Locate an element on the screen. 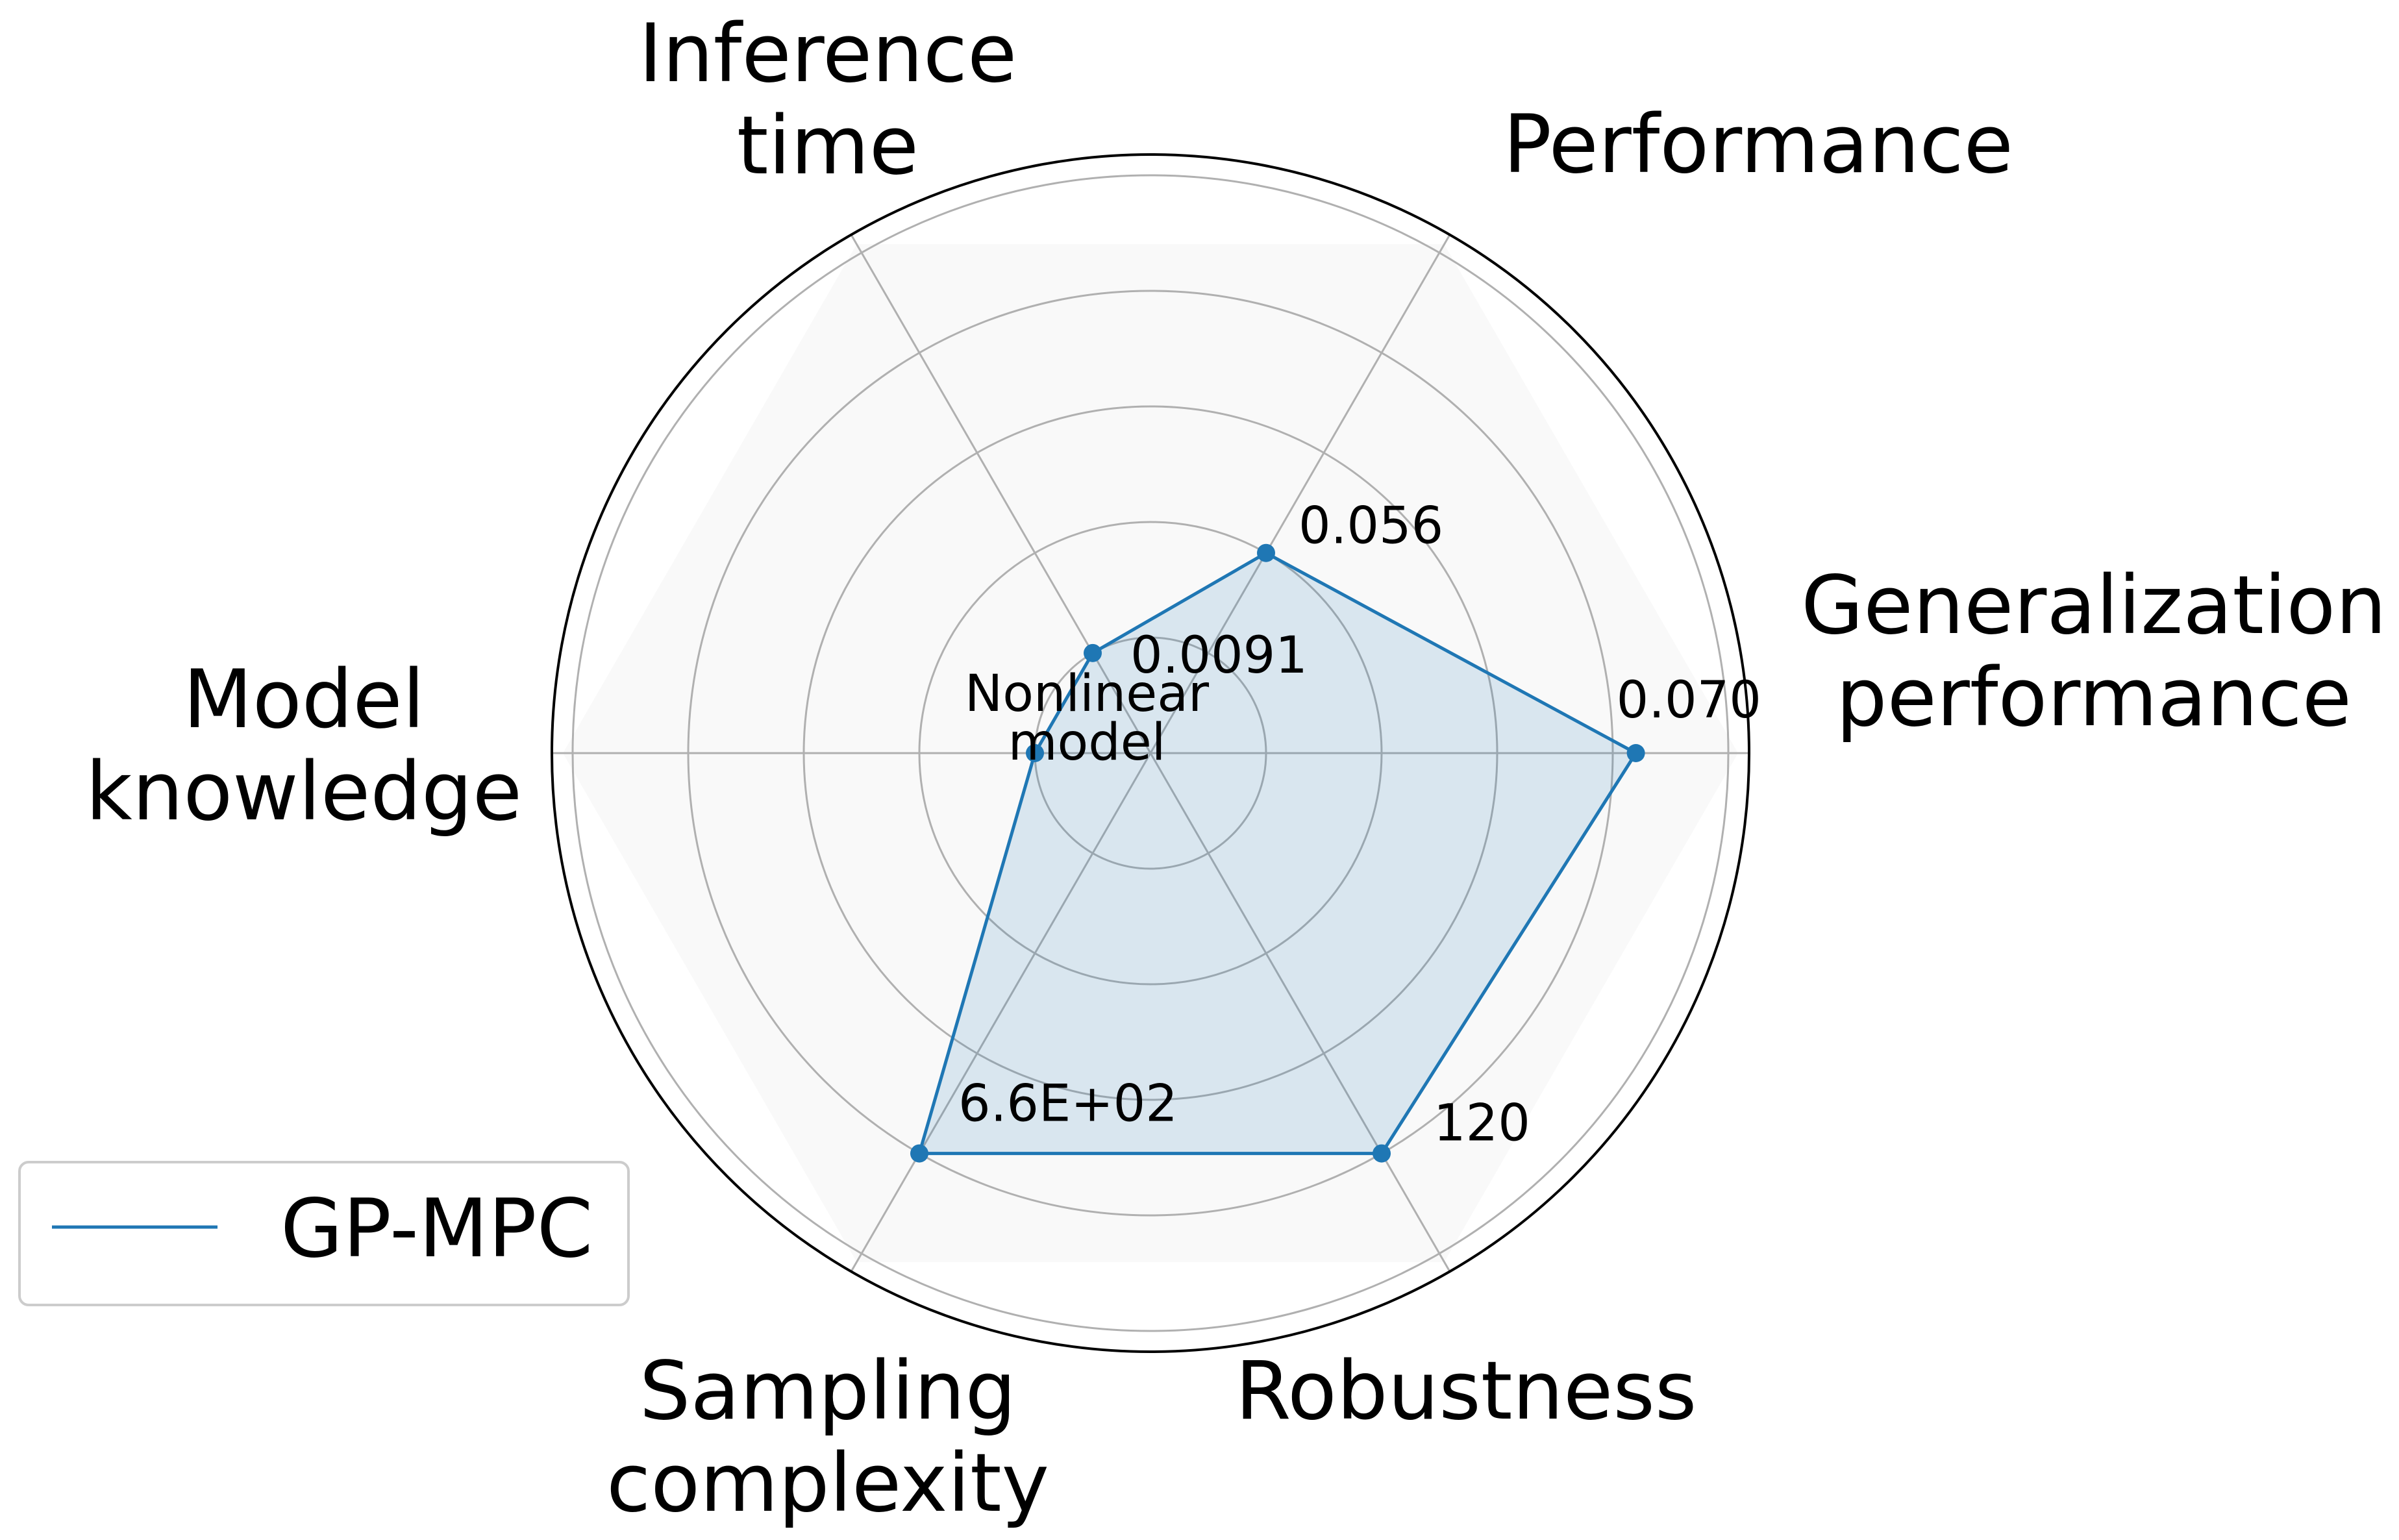  axis-label-3: Inference time is located at coordinates (828, 100).